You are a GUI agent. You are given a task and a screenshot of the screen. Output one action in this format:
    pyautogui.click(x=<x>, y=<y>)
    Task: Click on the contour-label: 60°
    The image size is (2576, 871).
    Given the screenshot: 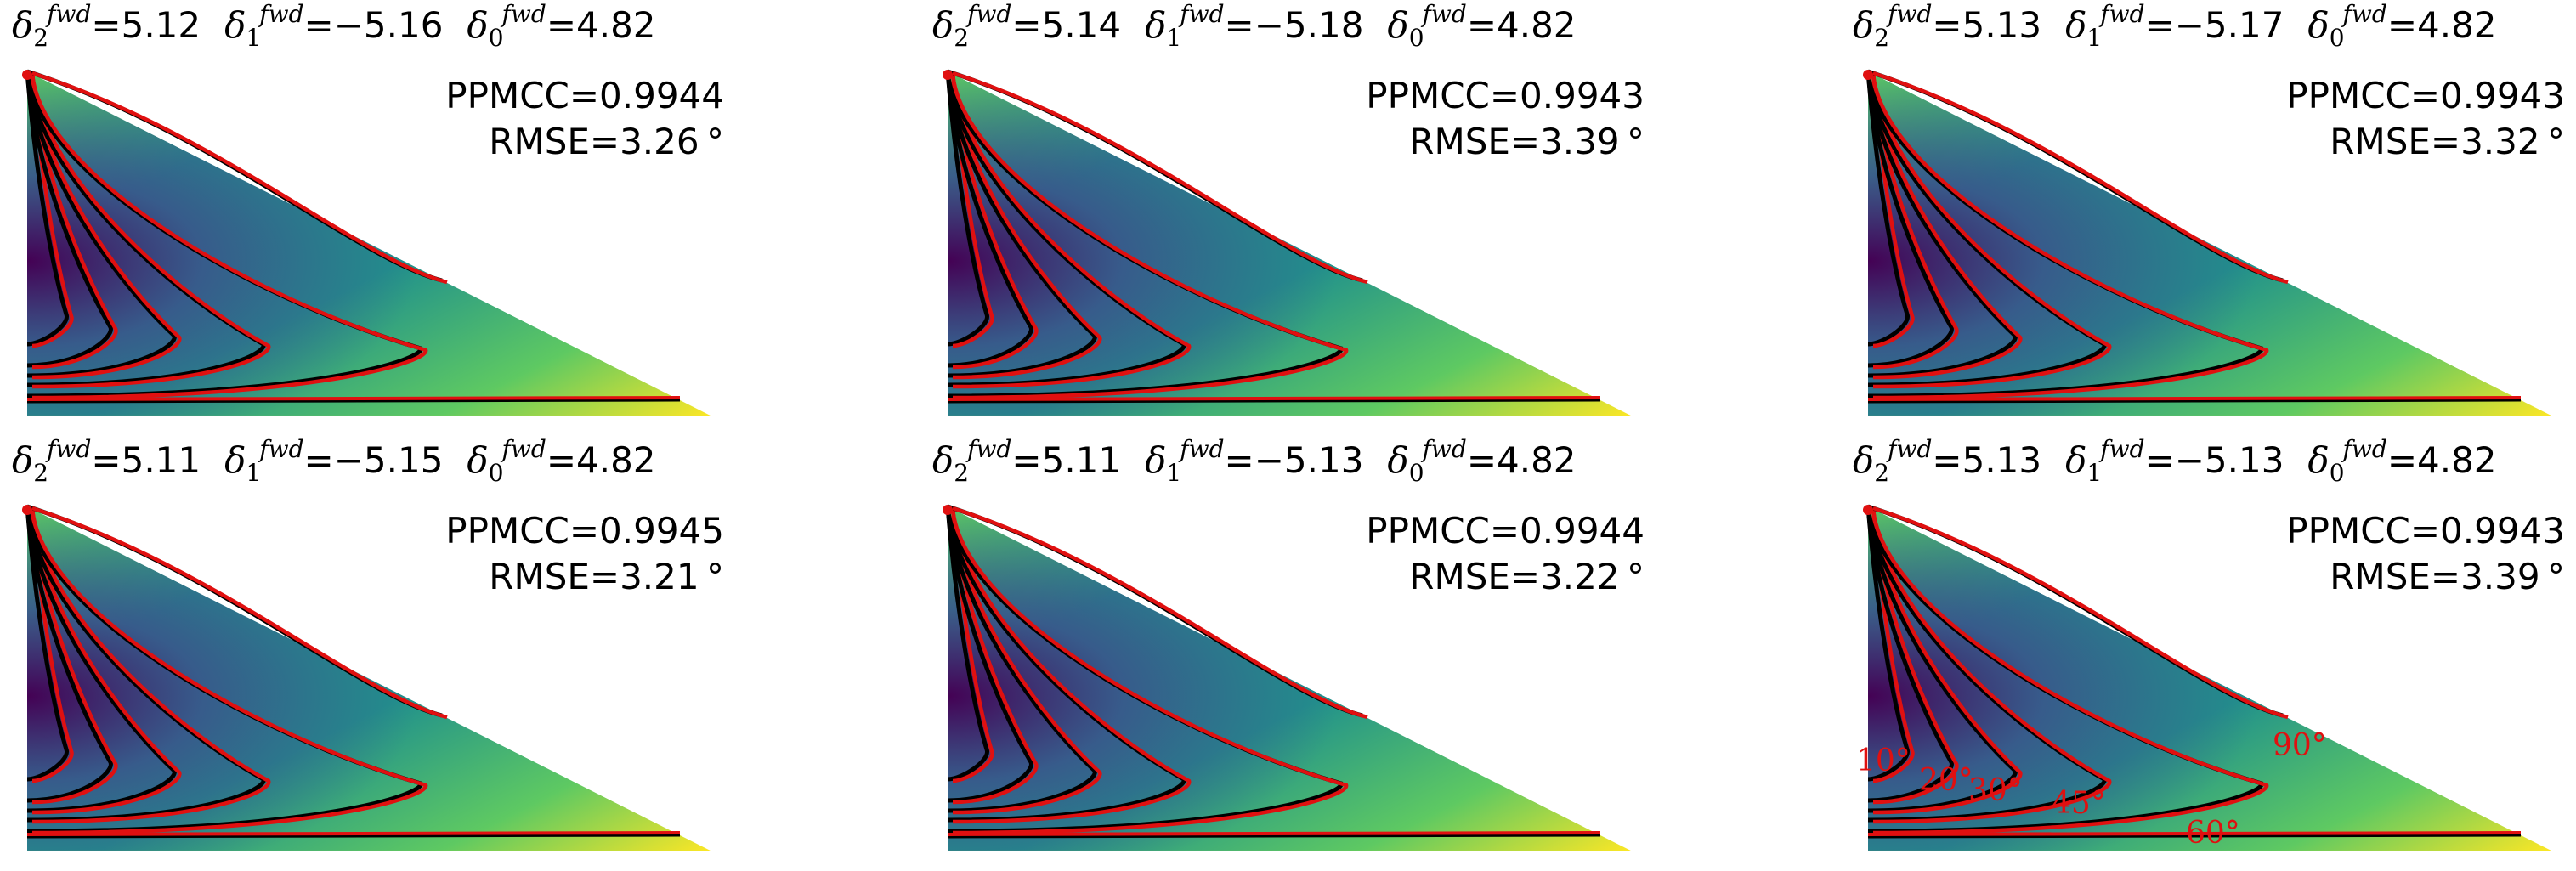 What is the action you would take?
    pyautogui.click(x=2213, y=833)
    